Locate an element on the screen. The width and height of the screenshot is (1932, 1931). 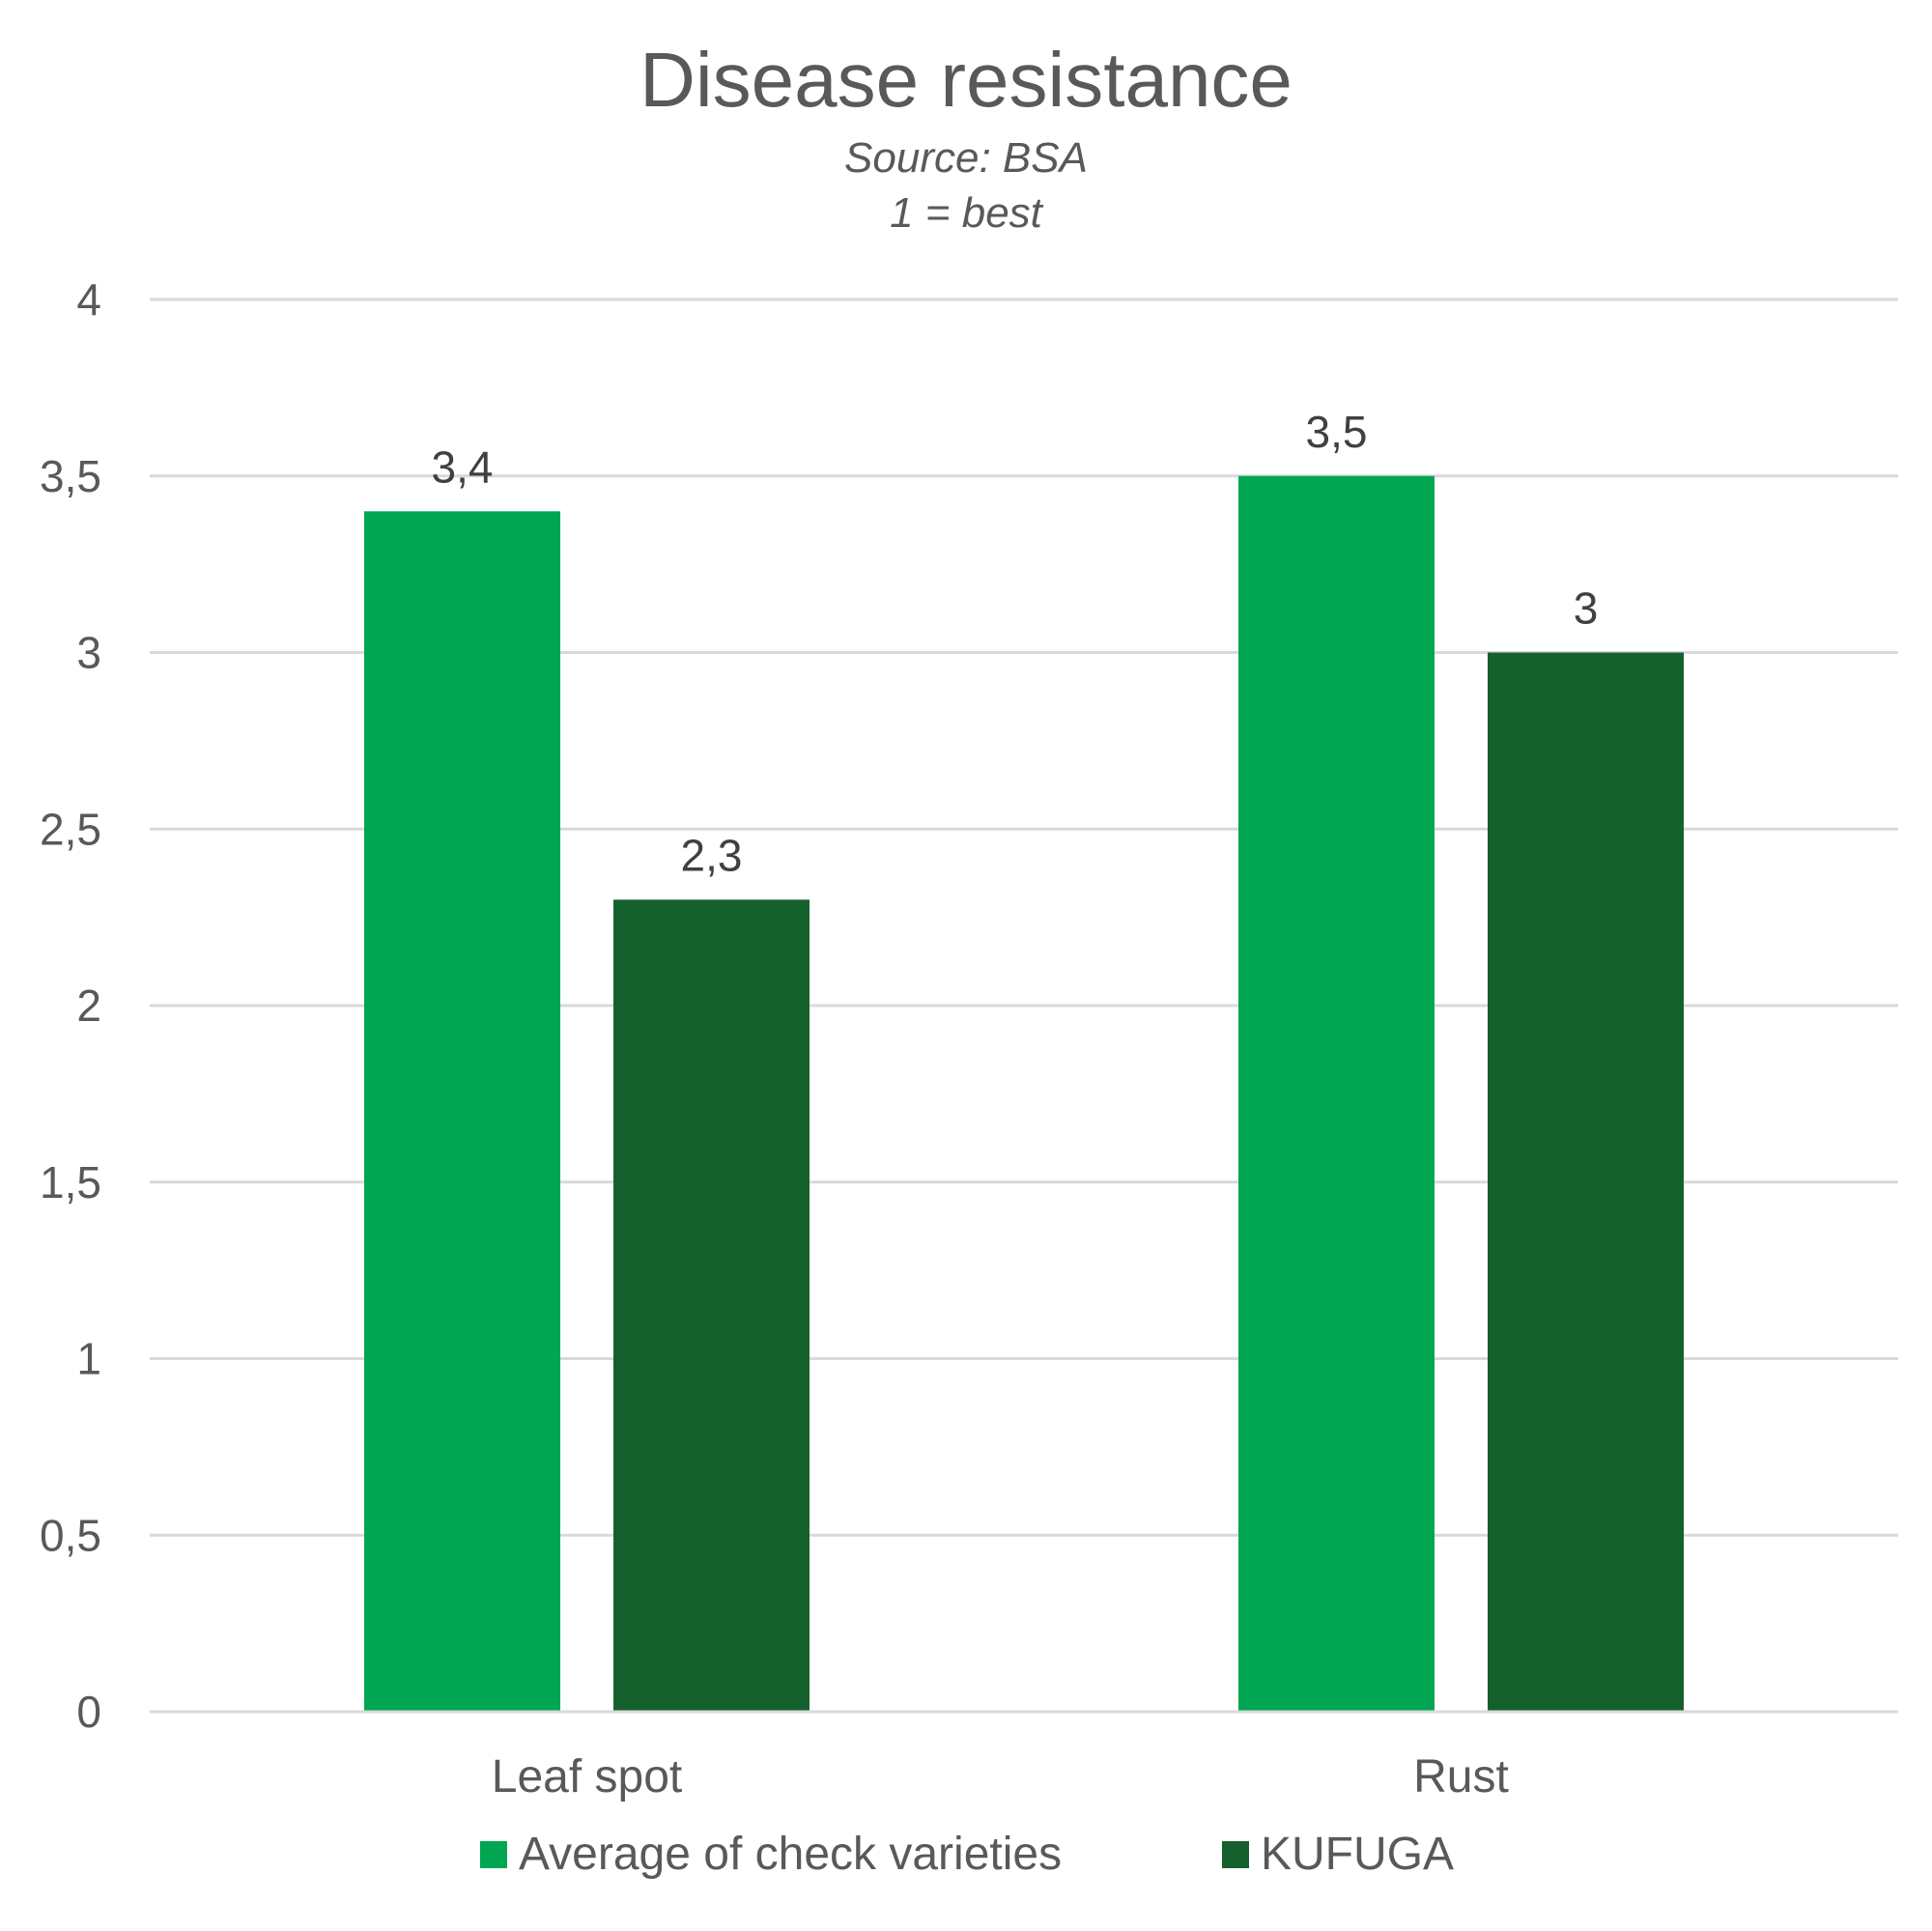
bar-average-rust is located at coordinates (1336, 1093).